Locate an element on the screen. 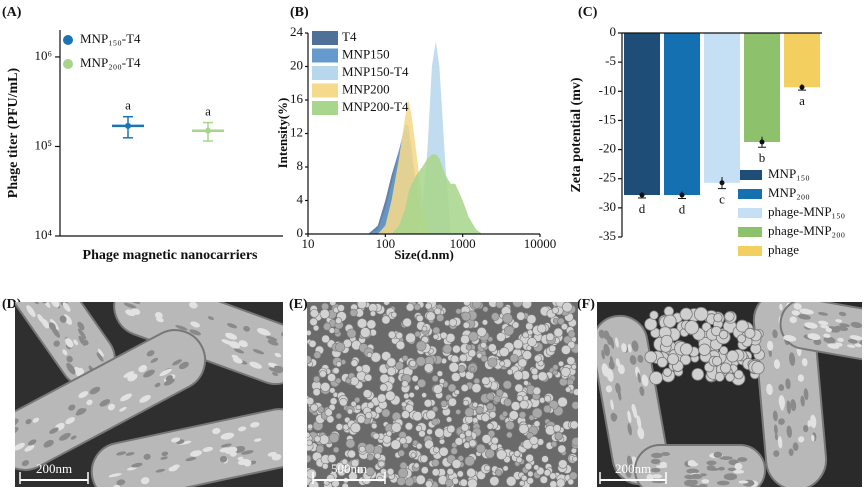  significance-letter: d is located at coordinates (682, 209).